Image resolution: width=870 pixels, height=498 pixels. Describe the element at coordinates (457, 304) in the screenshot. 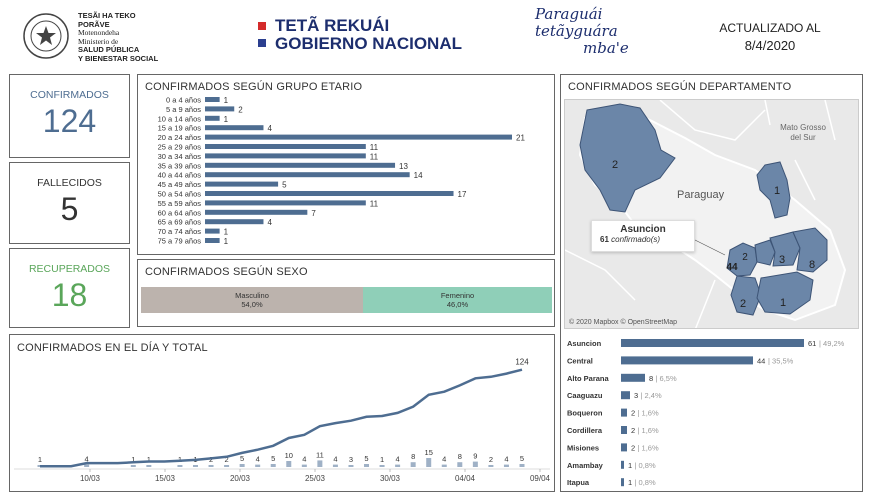

I see `sex-fem-pct: 46,0%` at that location.